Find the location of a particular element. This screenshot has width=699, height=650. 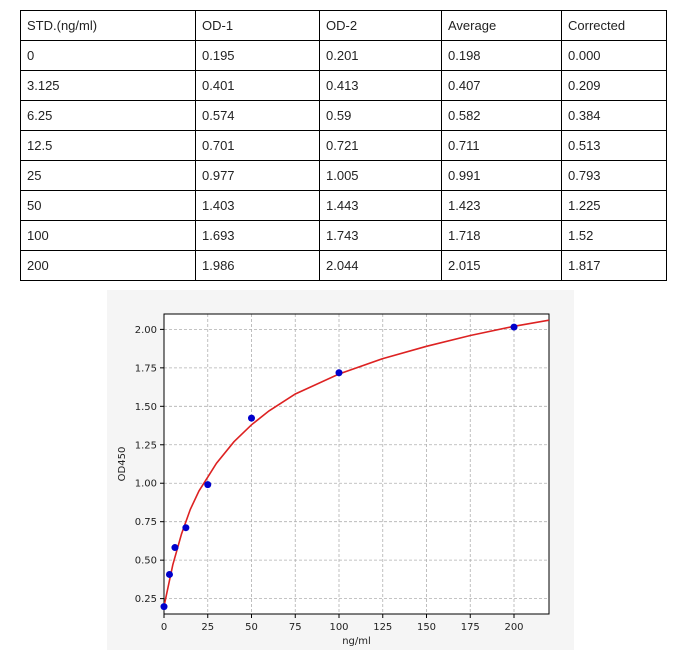

table-cell: 0.574 is located at coordinates (257, 115).